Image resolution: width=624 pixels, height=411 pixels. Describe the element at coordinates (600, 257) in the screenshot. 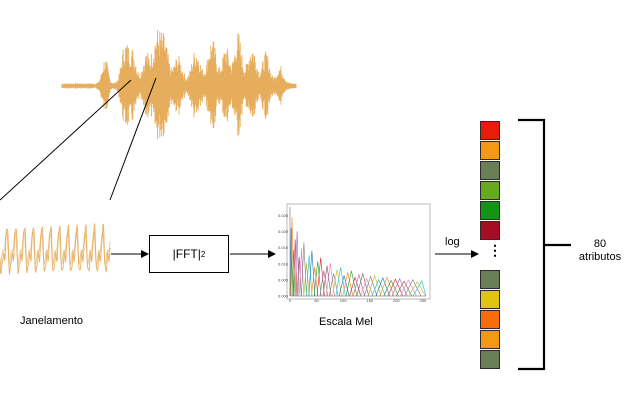

I see `attributes-word: atributos` at that location.